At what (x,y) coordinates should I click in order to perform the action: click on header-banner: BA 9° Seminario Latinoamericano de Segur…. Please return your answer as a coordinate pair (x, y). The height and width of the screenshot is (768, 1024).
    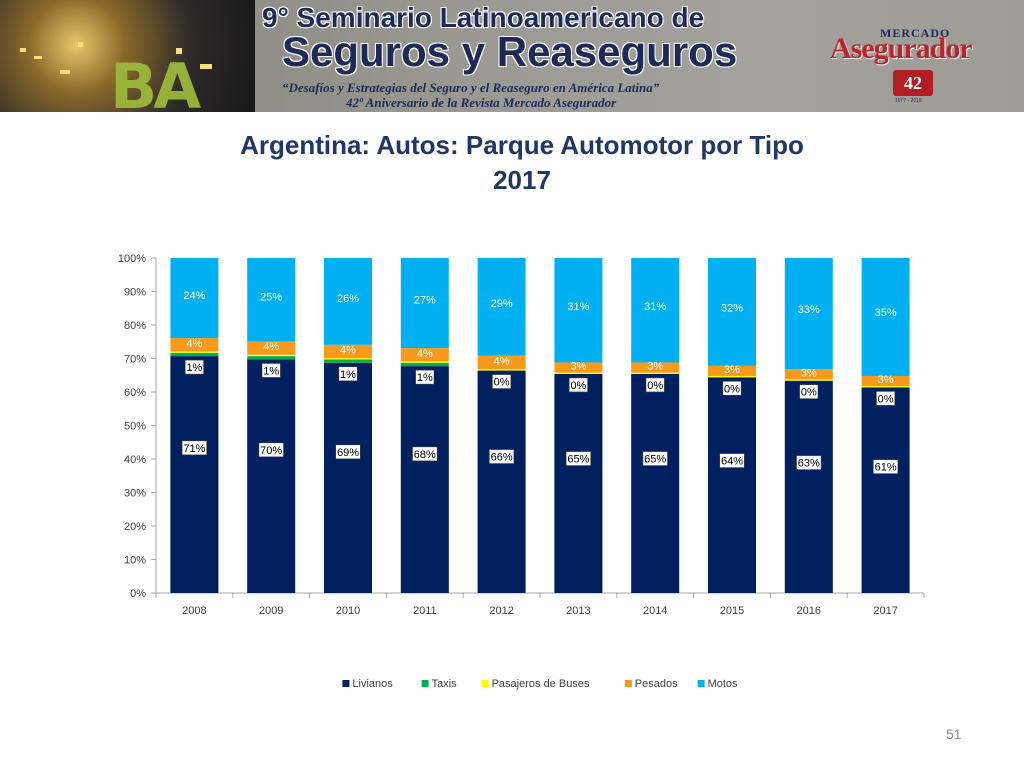
    Looking at the image, I should click on (512, 56).